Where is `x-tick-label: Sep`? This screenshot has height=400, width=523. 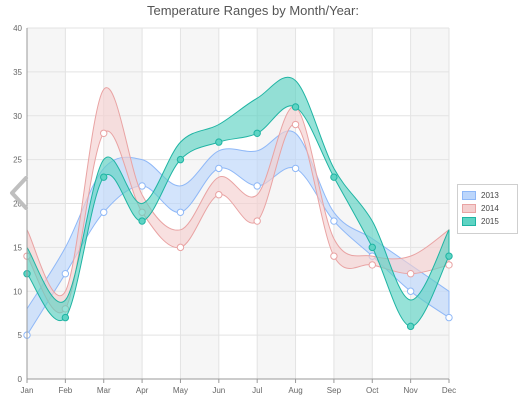 x-tick-label: Sep is located at coordinates (334, 390).